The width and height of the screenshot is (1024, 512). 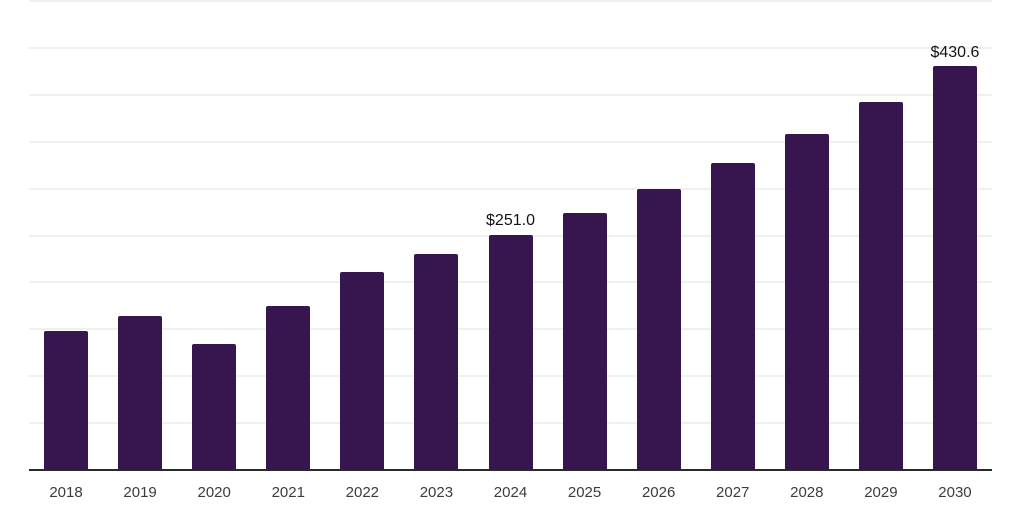 What do you see at coordinates (955, 52) in the screenshot?
I see `bar-value-label: $430.6` at bounding box center [955, 52].